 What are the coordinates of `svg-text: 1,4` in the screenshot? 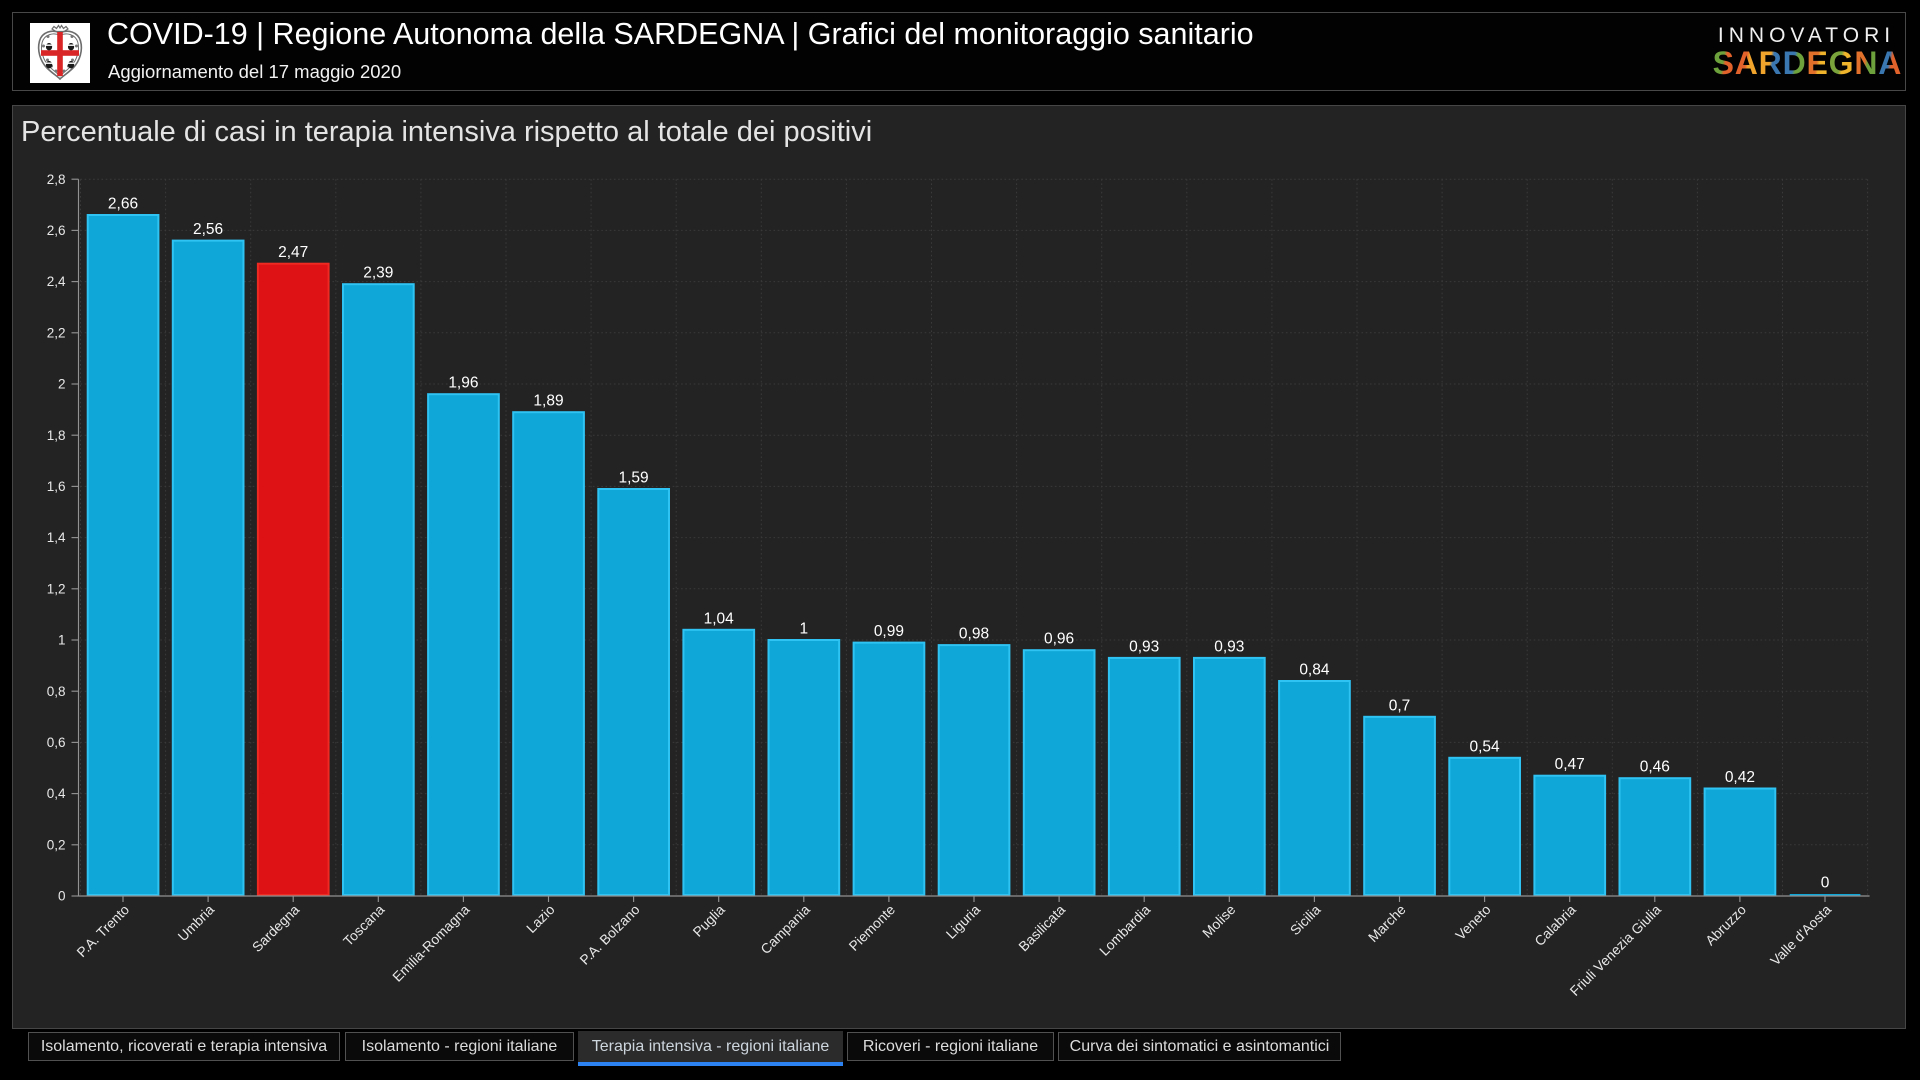 It's located at (56, 537).